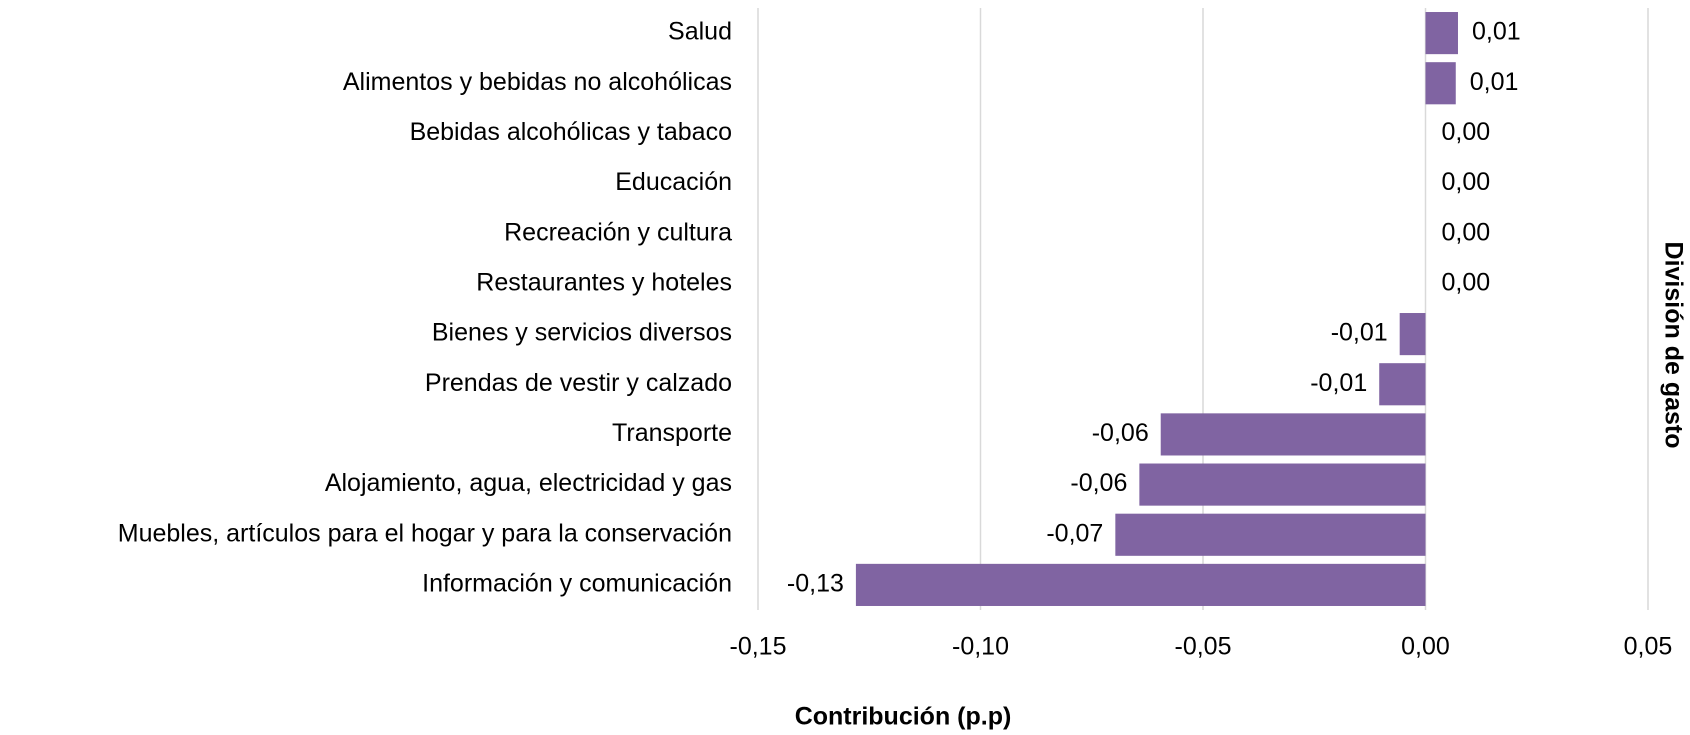  I want to click on y-tick-label: Alimentos y bebidas no alcohólicas, so click(537, 82).